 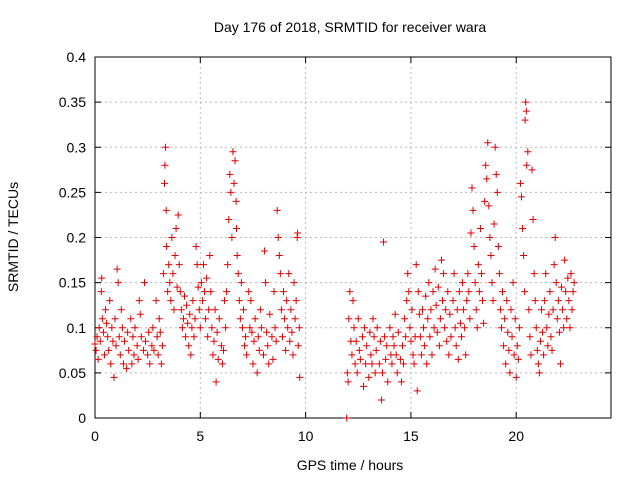 I want to click on y-tick-label: 0.05, so click(x=72, y=373).